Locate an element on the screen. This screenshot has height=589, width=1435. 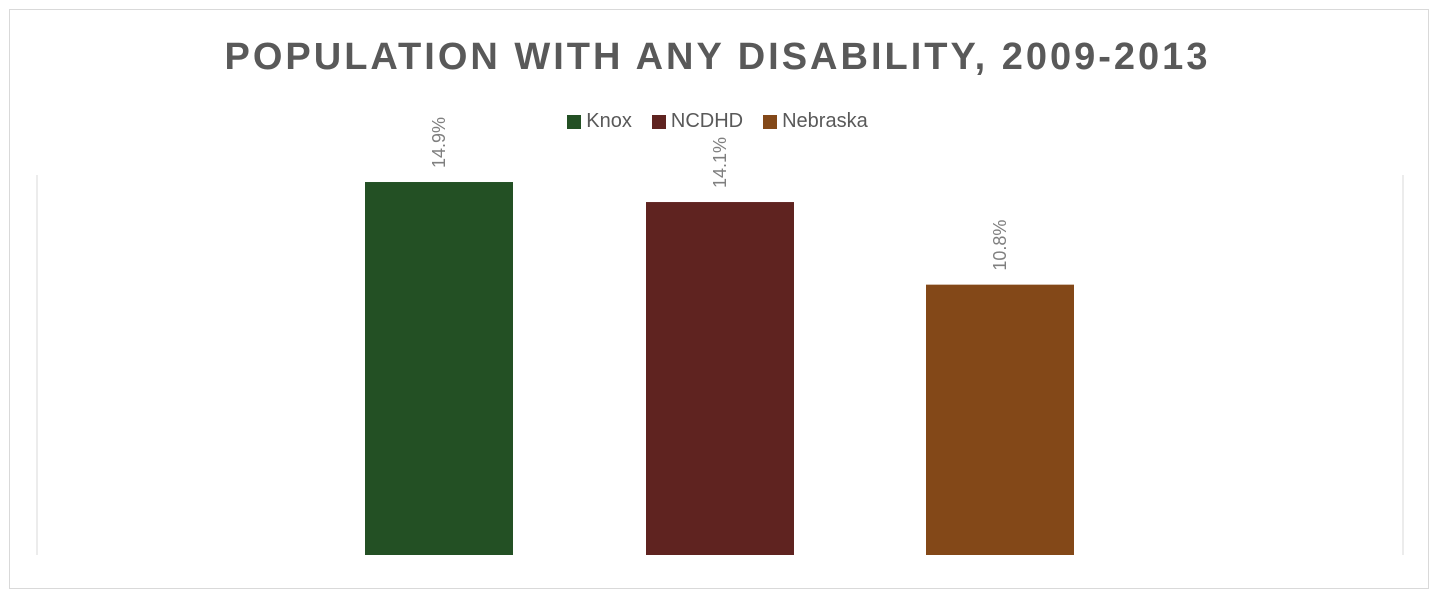
legend-label-nebraska: Nebraska is located at coordinates (825, 121).